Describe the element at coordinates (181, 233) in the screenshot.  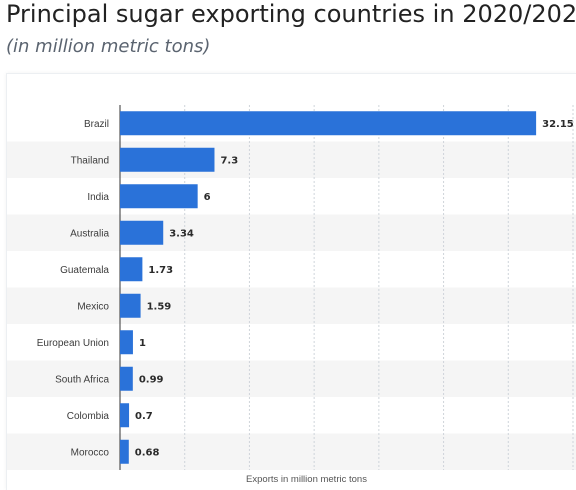
I see `value-label: 3.34` at that location.